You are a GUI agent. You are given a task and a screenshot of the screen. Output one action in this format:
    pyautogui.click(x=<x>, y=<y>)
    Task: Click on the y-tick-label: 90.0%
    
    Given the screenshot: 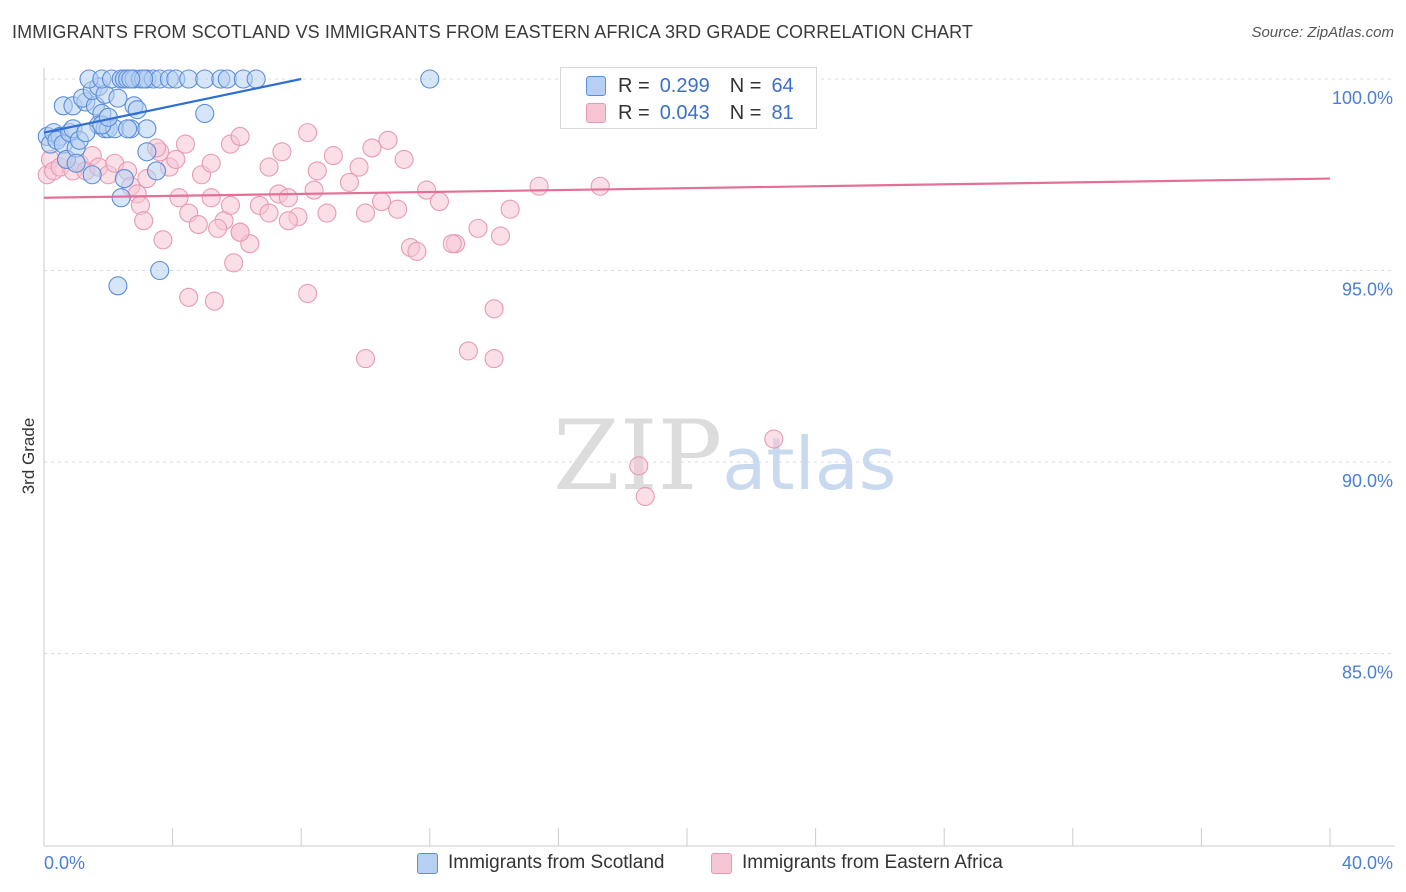 What is the action you would take?
    pyautogui.click(x=1367, y=481)
    